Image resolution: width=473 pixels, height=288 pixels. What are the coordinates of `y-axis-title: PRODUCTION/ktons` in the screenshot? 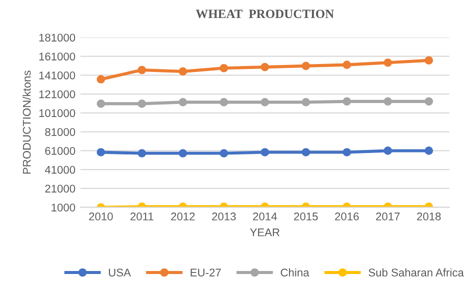 It's located at (26, 122).